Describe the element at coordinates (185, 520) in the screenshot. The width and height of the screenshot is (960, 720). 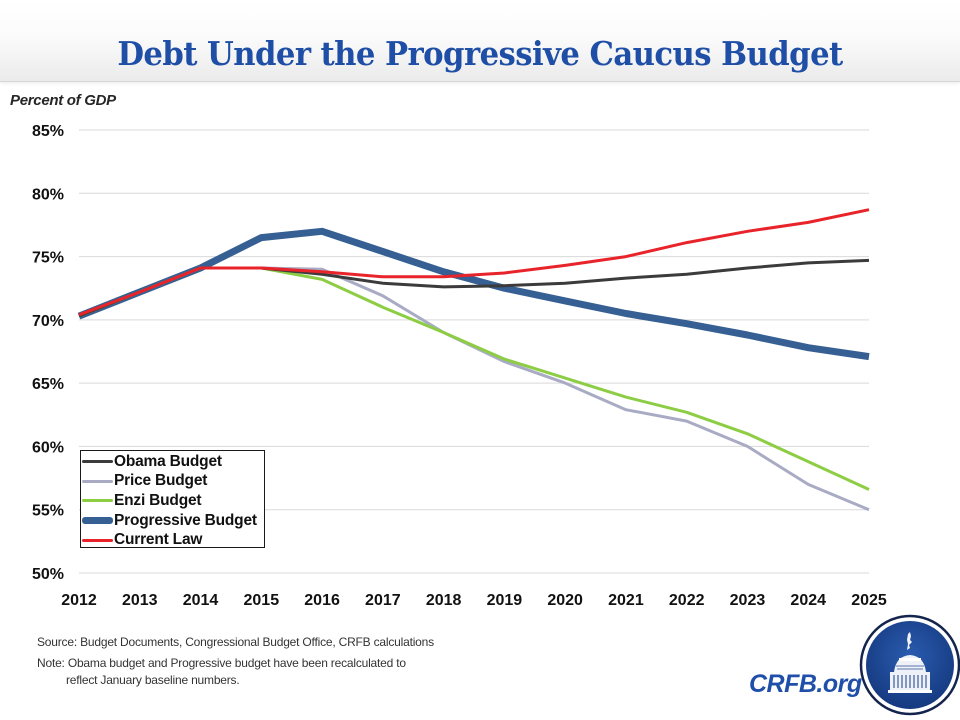
I see `legend-label: Progressive Budget` at that location.